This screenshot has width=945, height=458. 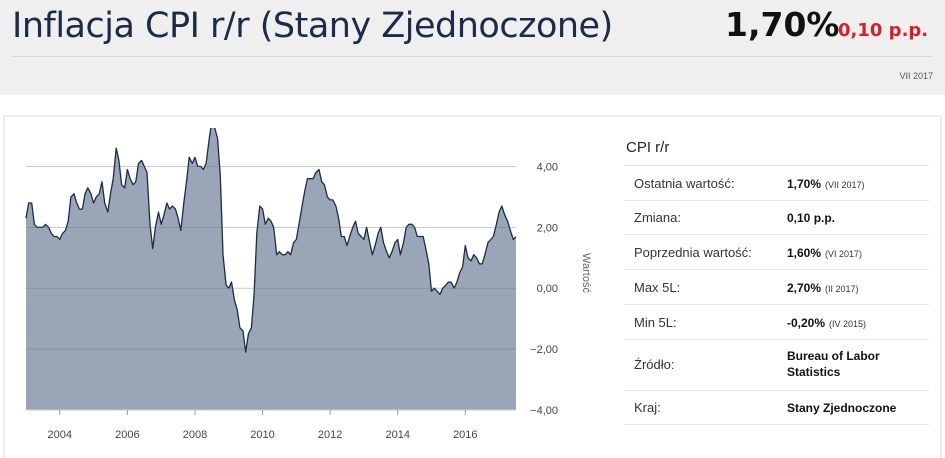 What do you see at coordinates (782, 24) in the screenshot?
I see `current-value: 1,70%` at bounding box center [782, 24].